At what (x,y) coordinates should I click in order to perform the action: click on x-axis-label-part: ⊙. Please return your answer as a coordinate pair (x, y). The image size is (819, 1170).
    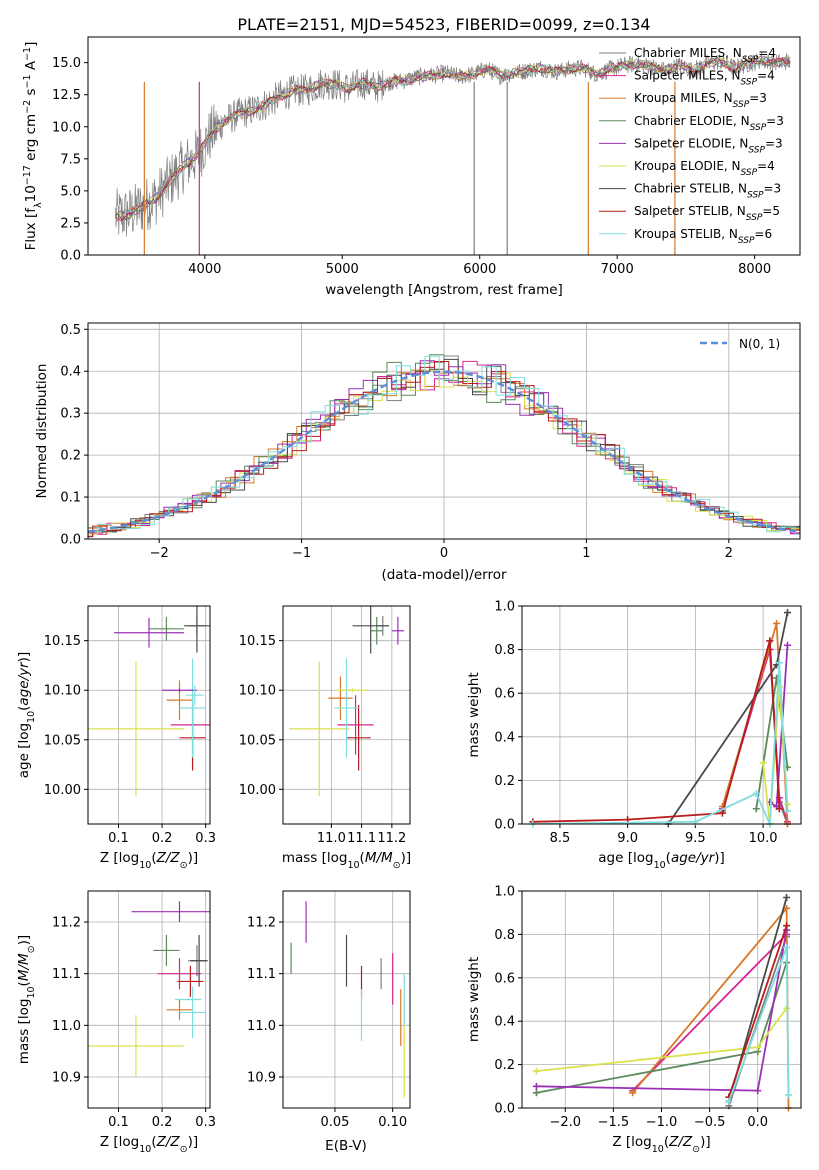
    Looking at the image, I should click on (184, 1149).